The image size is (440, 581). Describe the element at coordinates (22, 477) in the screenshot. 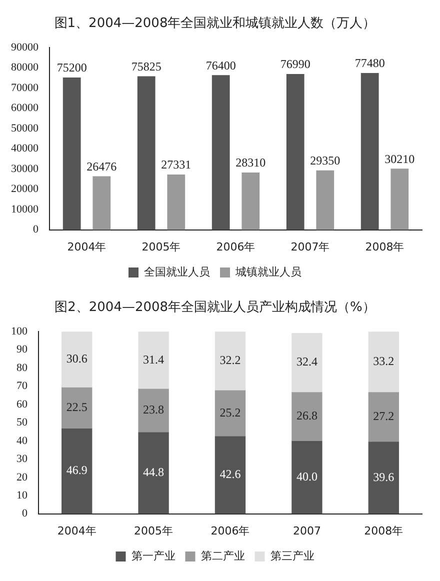

I see `y-tick-label: 20` at that location.